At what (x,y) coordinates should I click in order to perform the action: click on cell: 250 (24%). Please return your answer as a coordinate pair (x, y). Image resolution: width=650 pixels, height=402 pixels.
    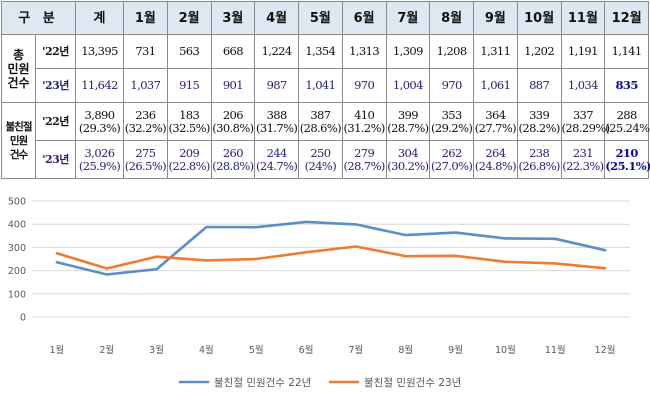
    Looking at the image, I should click on (320, 159).